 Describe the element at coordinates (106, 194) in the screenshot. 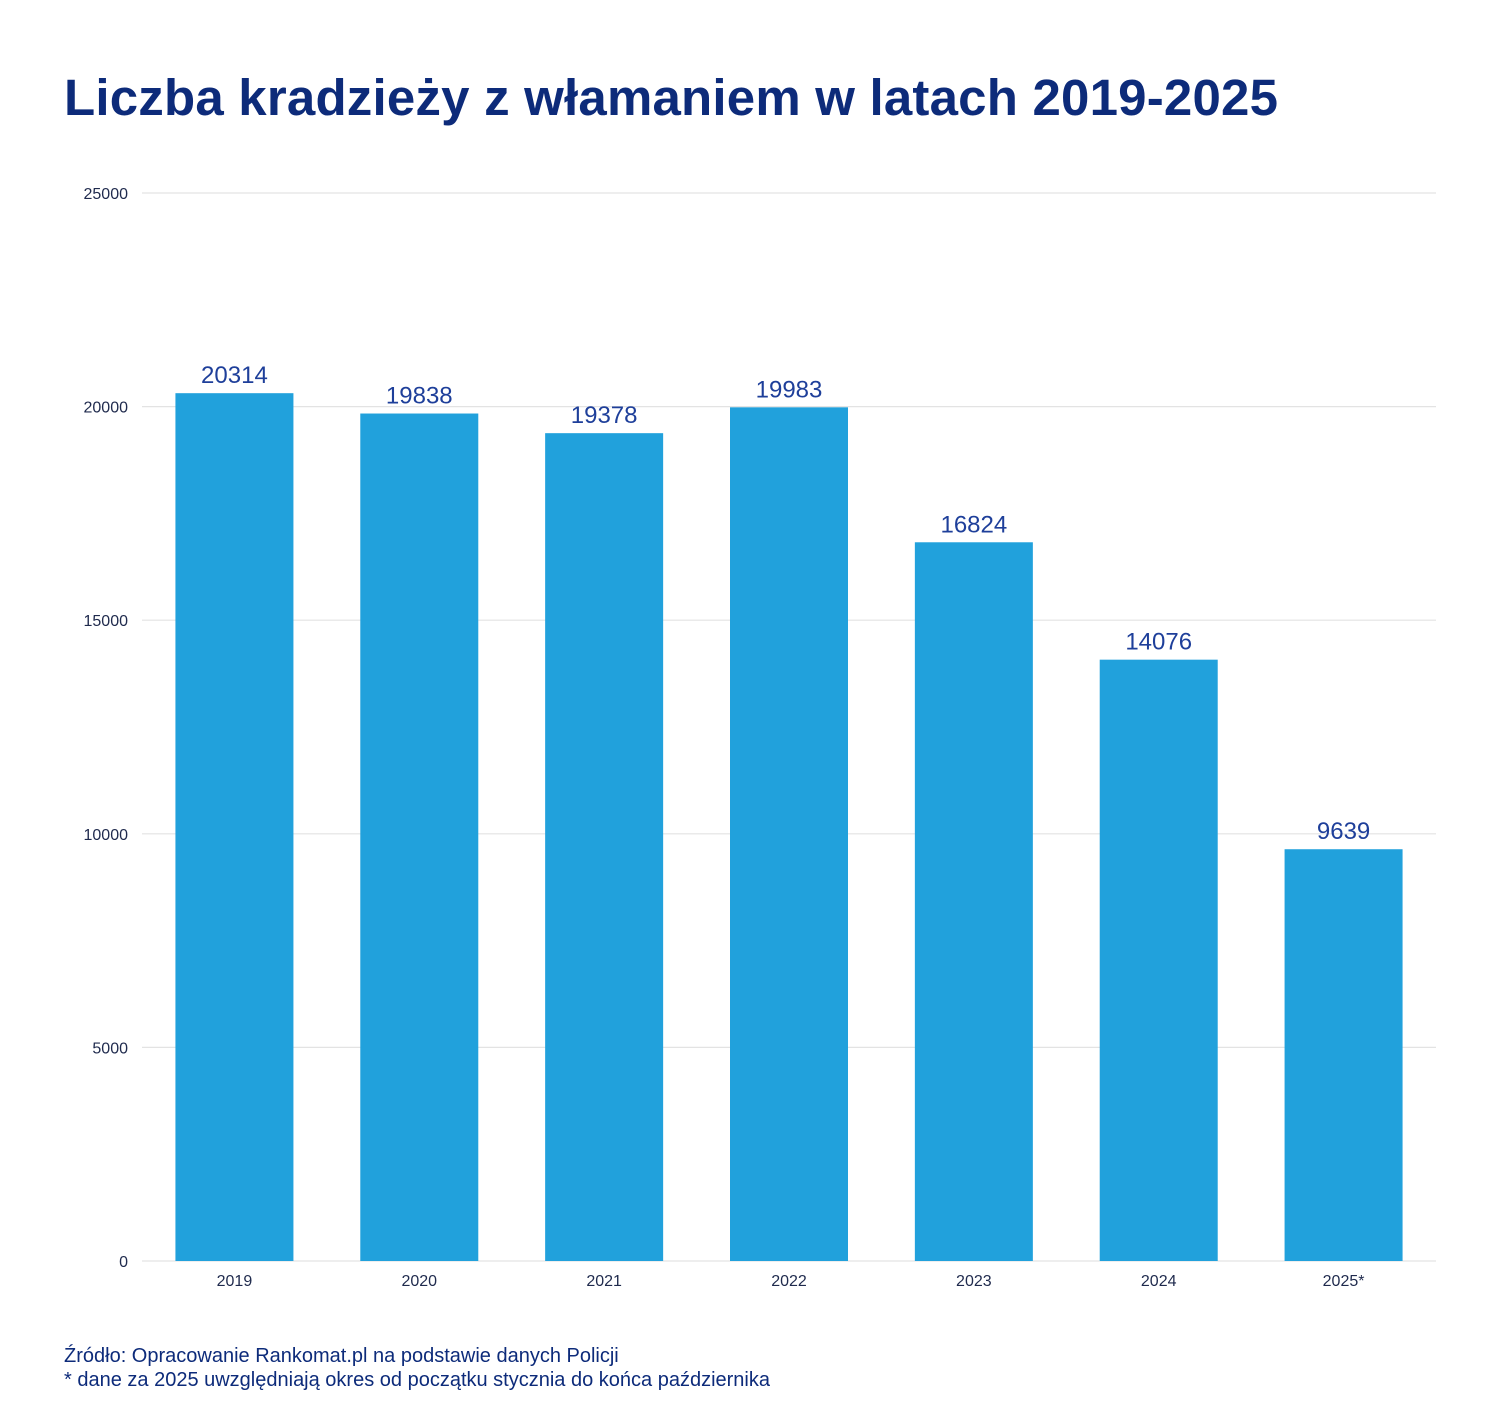

I see `y-tick-label: 25000` at that location.